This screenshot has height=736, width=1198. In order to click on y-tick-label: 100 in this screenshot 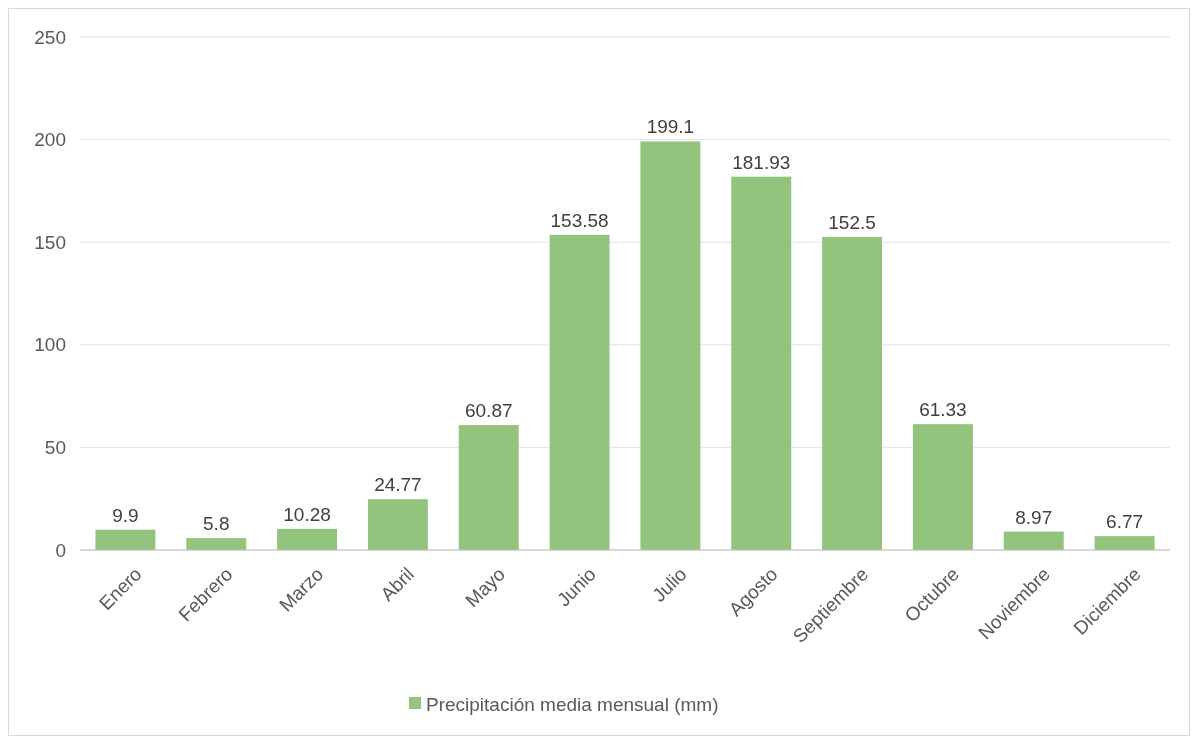, I will do `click(50, 345)`.